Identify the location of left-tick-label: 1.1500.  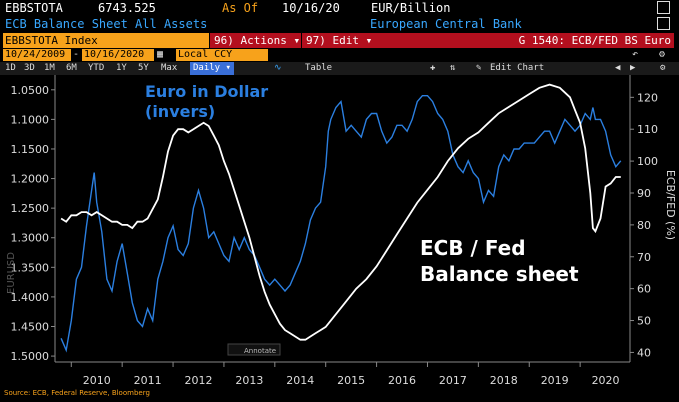
(30, 149).